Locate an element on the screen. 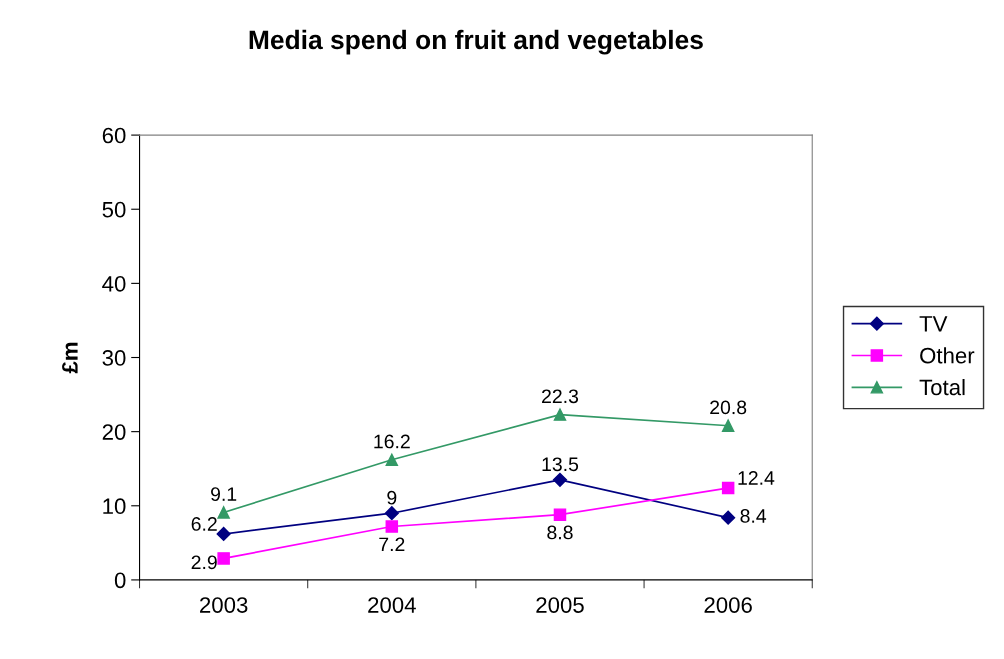 This screenshot has height=659, width=1004. data-label: 12.4 is located at coordinates (756, 478).